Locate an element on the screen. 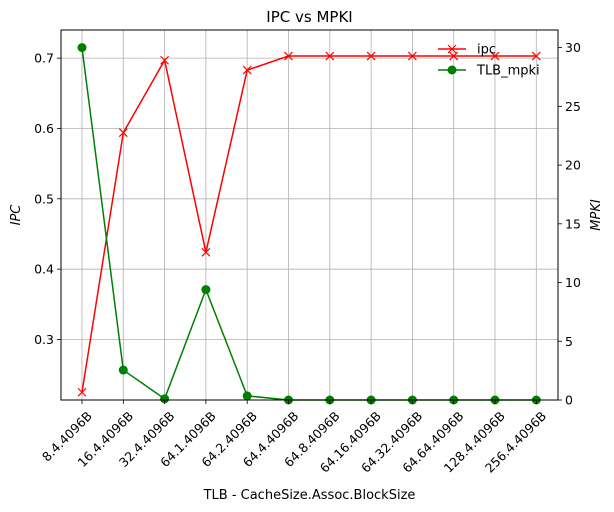 Image resolution: width=614 pixels, height=512 pixels. legend: ipc TLB_mpki is located at coordinates (489, 61).